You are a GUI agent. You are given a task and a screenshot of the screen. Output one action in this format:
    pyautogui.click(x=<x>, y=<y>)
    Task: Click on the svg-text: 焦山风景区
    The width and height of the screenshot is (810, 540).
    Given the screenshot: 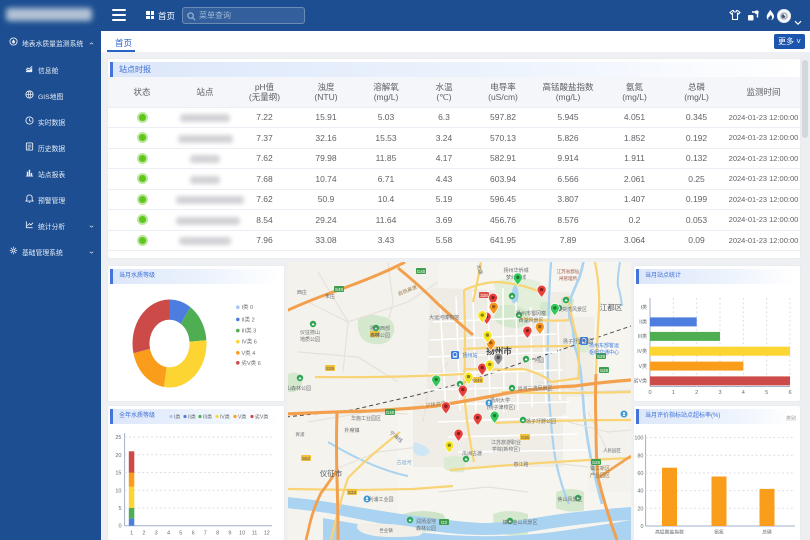 What is the action you would take?
    pyautogui.click(x=569, y=499)
    